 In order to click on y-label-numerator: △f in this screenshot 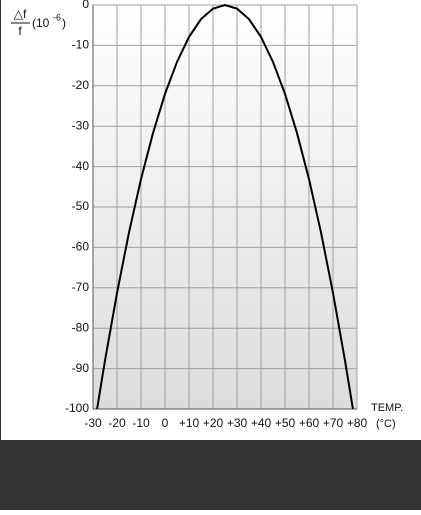, I will do `click(20, 14)`.